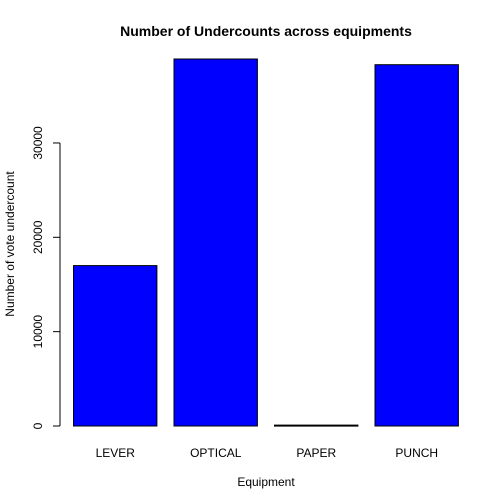 The height and width of the screenshot is (504, 504). Describe the element at coordinates (46, 277) in the screenshot. I see `y-axis: 0 10000 20000 30000` at that location.